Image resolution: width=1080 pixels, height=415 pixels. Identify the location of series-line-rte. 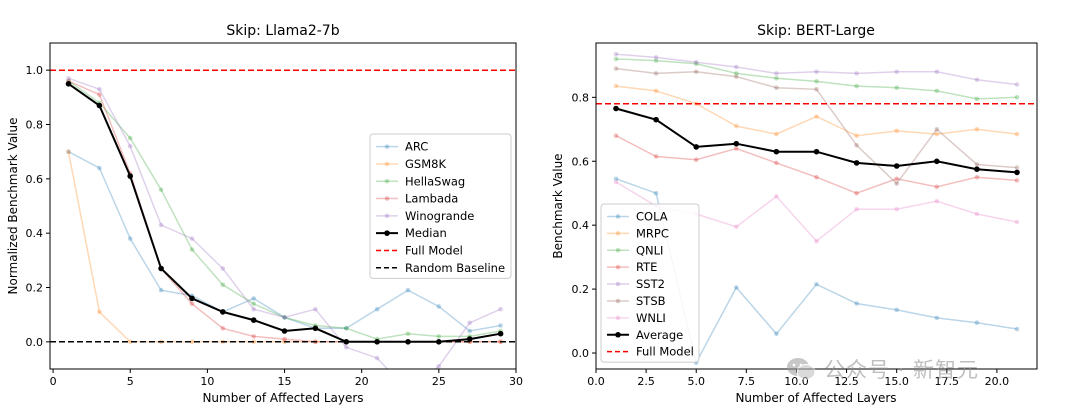
(816, 165).